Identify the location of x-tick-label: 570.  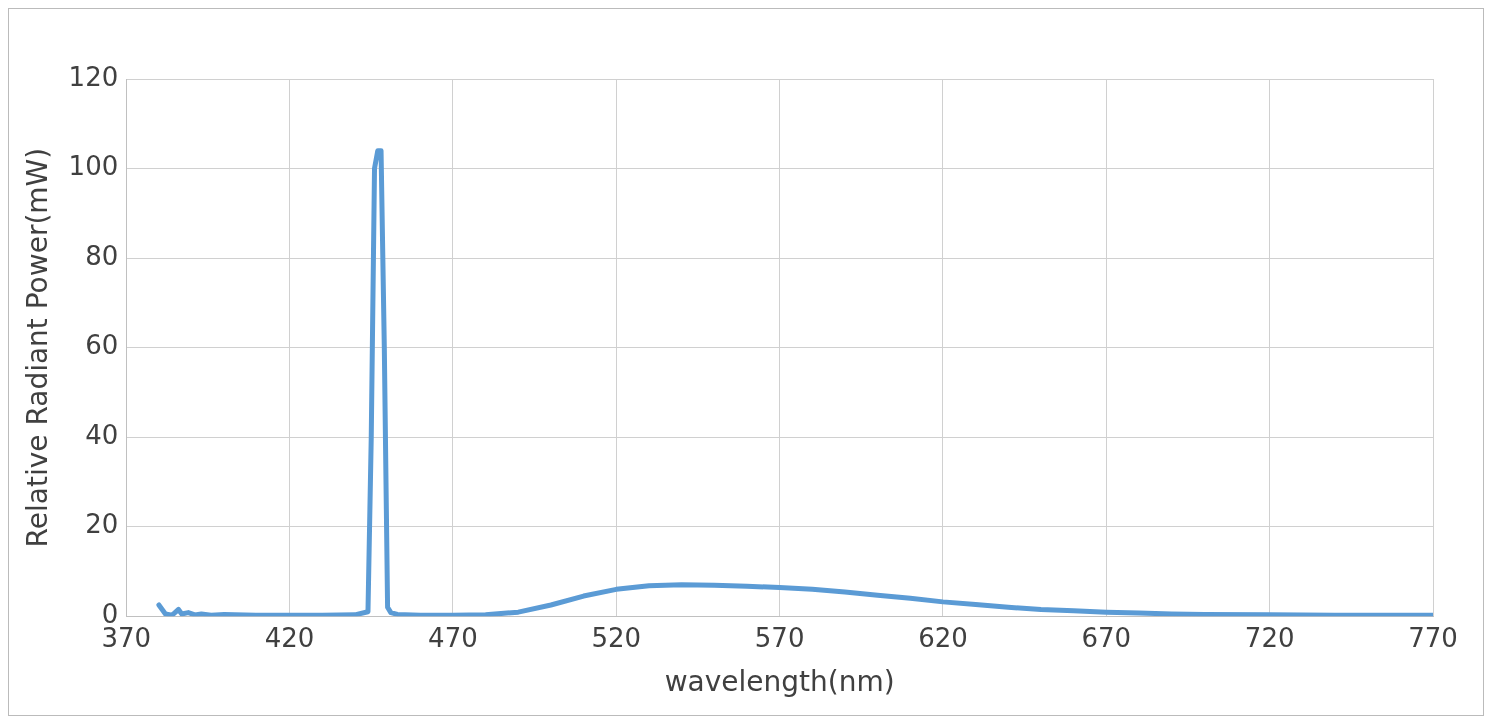
(779, 637).